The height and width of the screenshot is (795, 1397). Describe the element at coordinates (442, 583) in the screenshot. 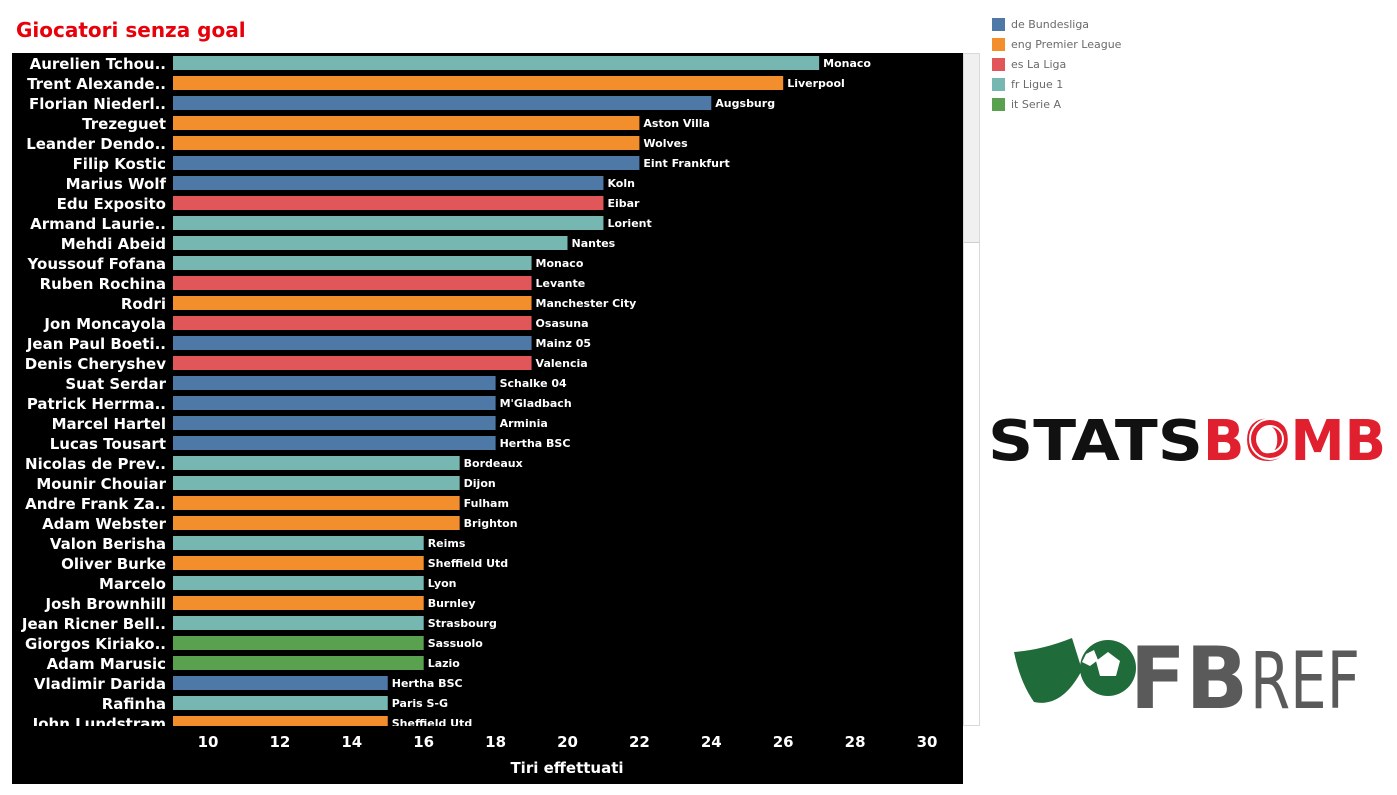

I see `team-data-label: Lyon` at that location.